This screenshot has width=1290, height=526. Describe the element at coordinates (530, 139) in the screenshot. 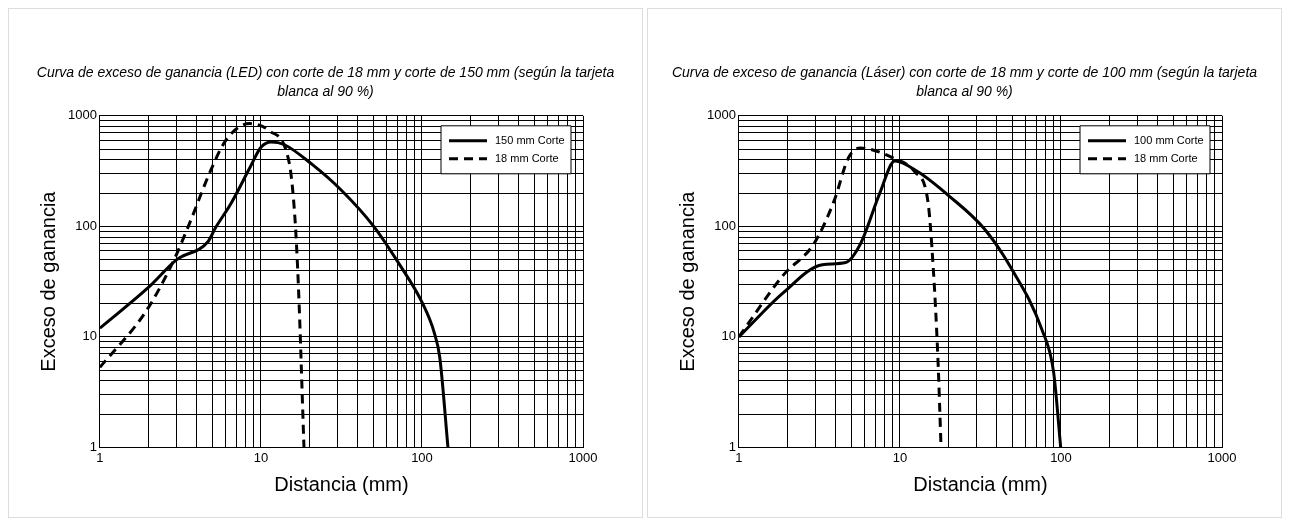

I see `legend-label: 150 mm Corte` at that location.